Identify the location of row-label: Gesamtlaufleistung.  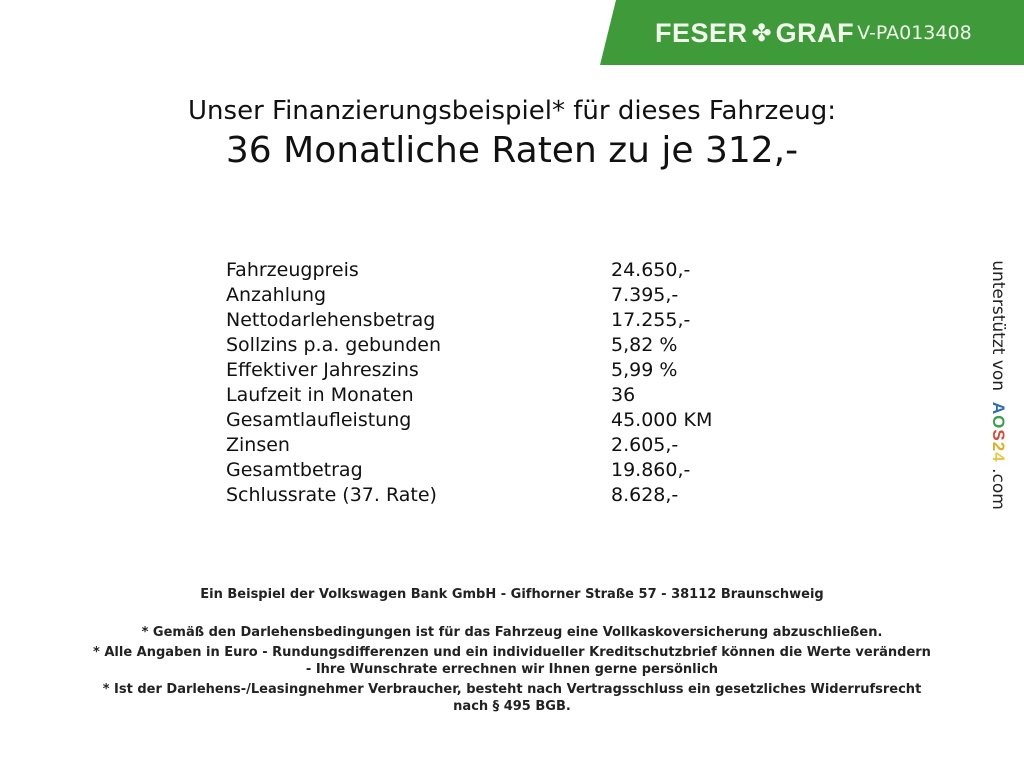
(319, 420).